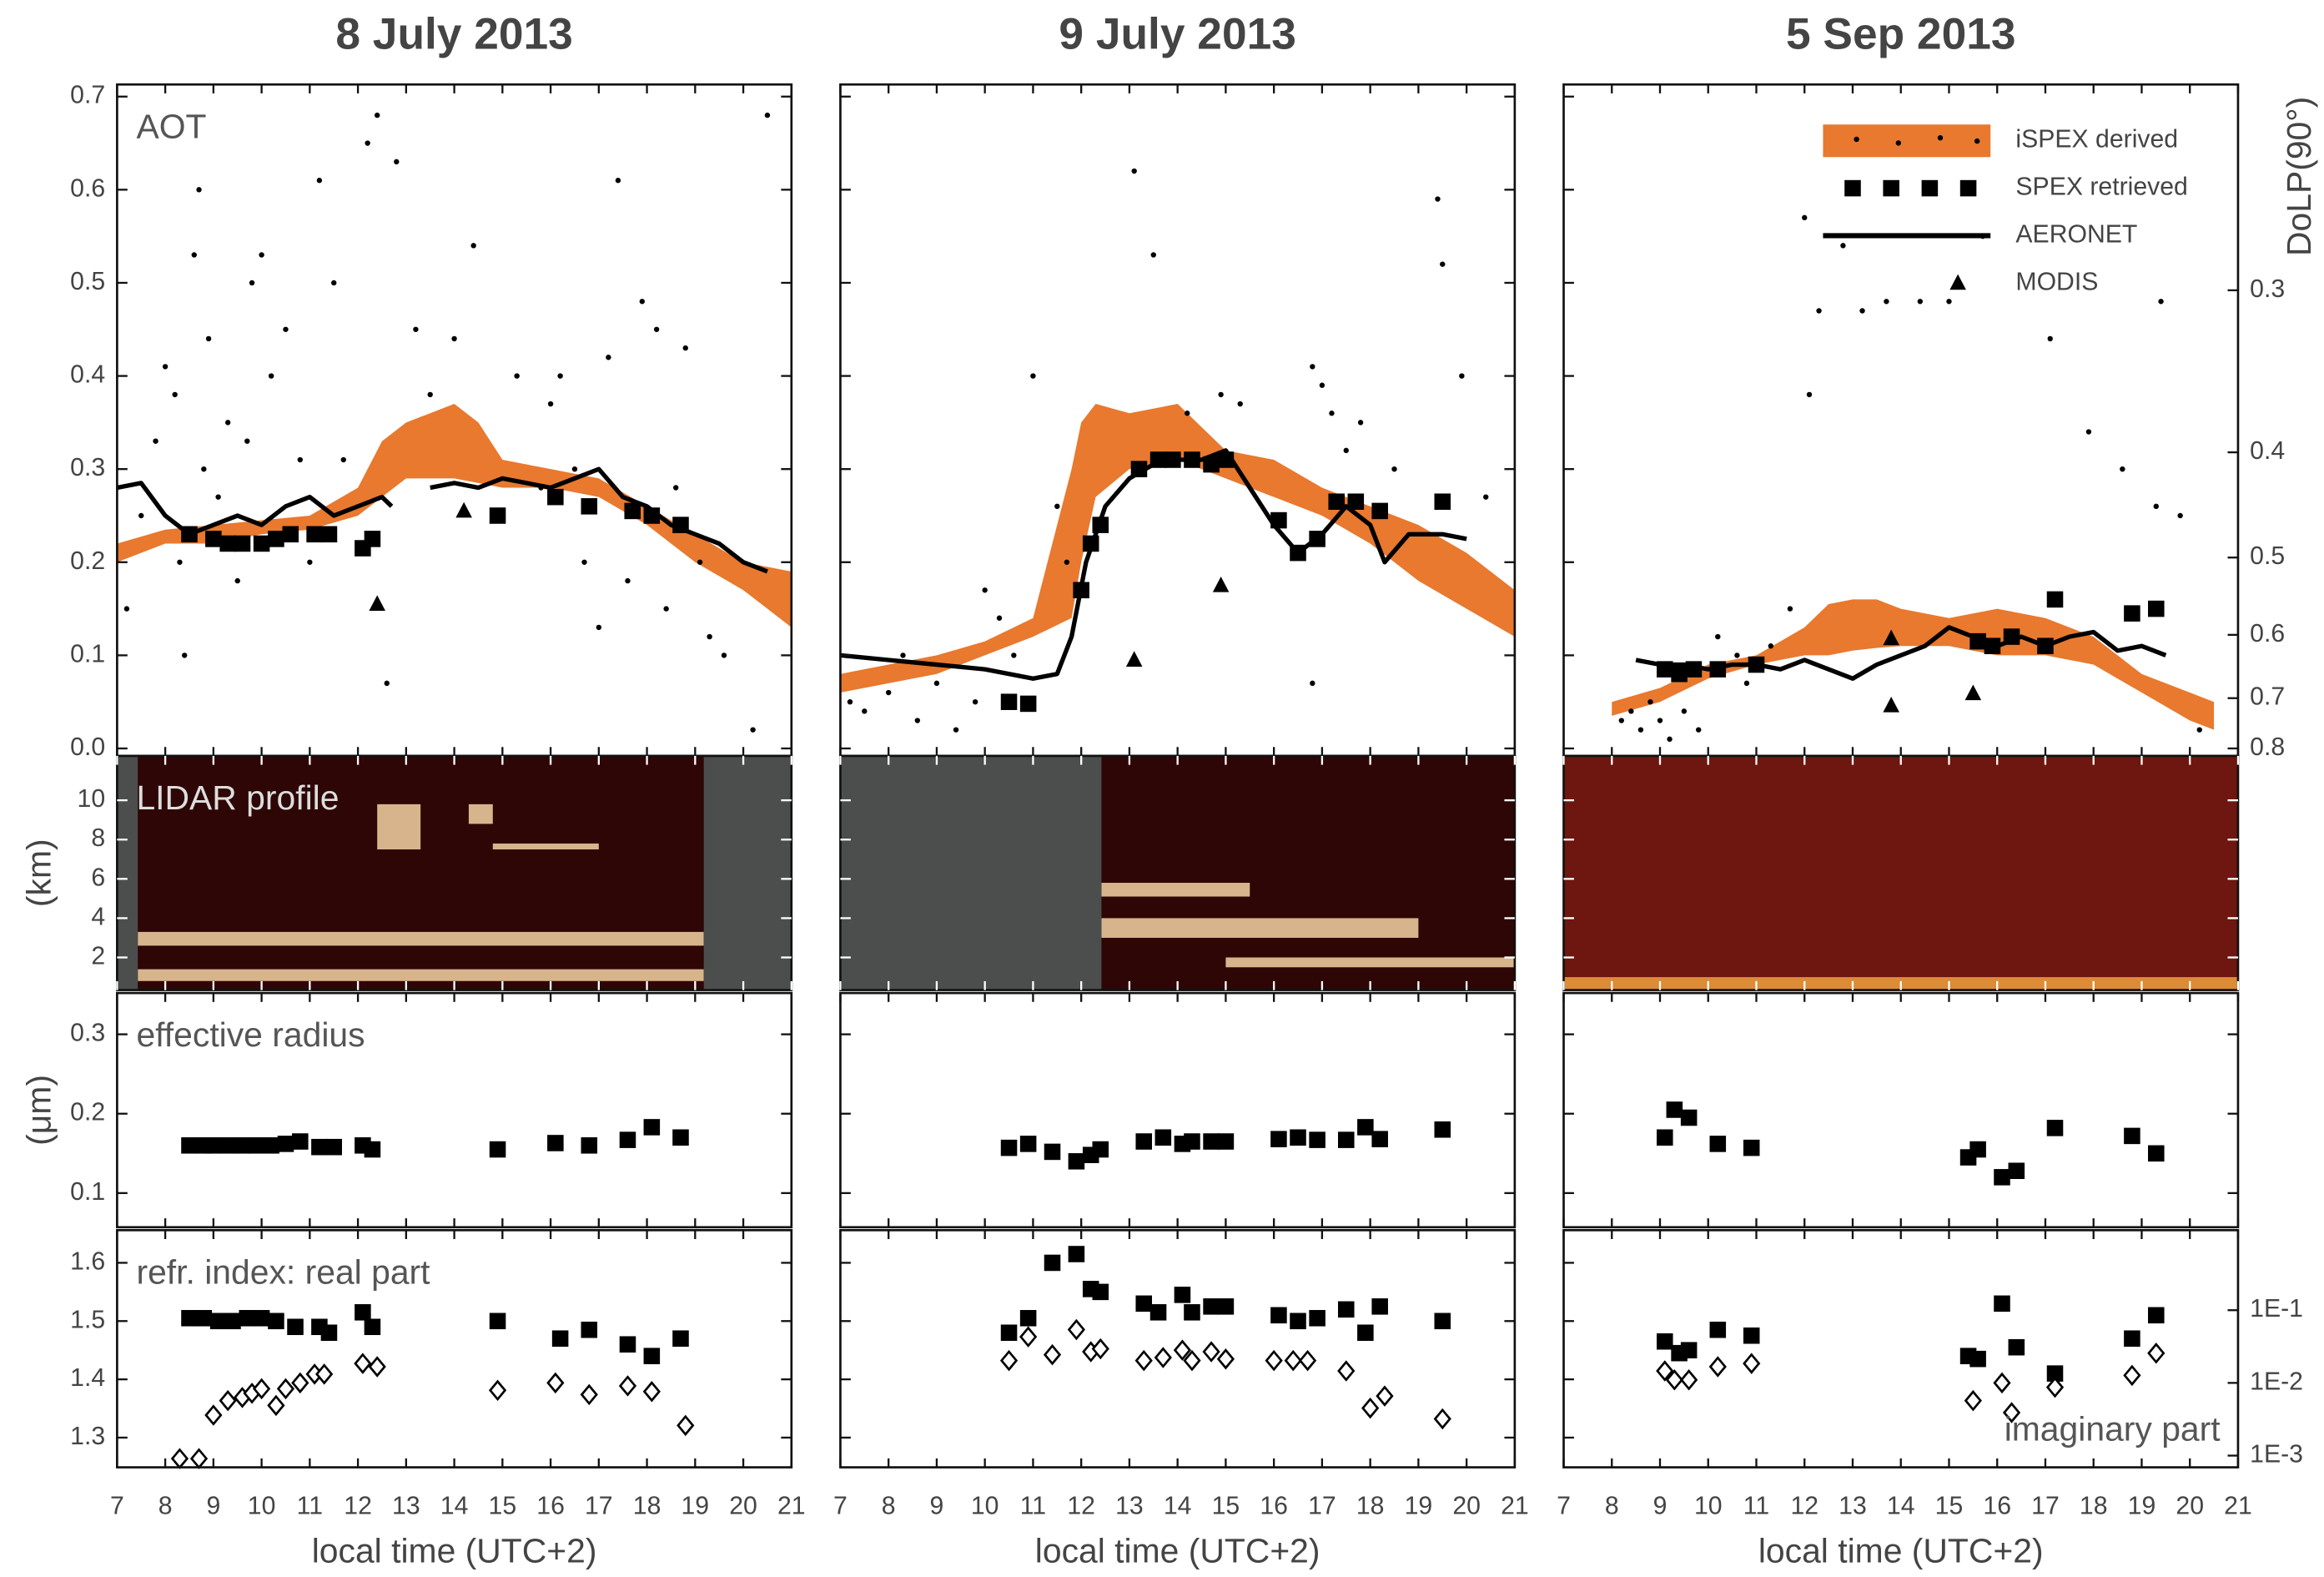 The width and height of the screenshot is (2324, 1577). Describe the element at coordinates (127, 872) in the screenshot. I see `no-data-area` at that location.